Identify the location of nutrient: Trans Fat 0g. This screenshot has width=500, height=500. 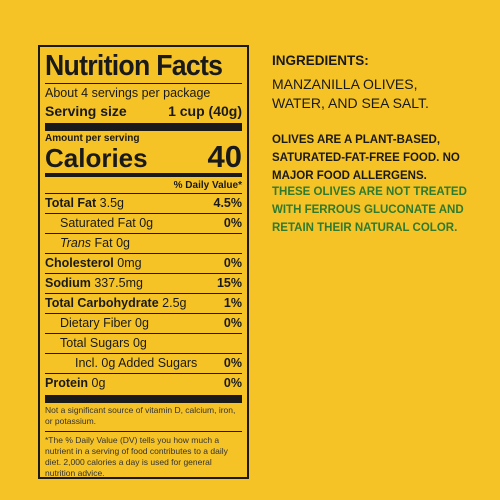
(87, 243).